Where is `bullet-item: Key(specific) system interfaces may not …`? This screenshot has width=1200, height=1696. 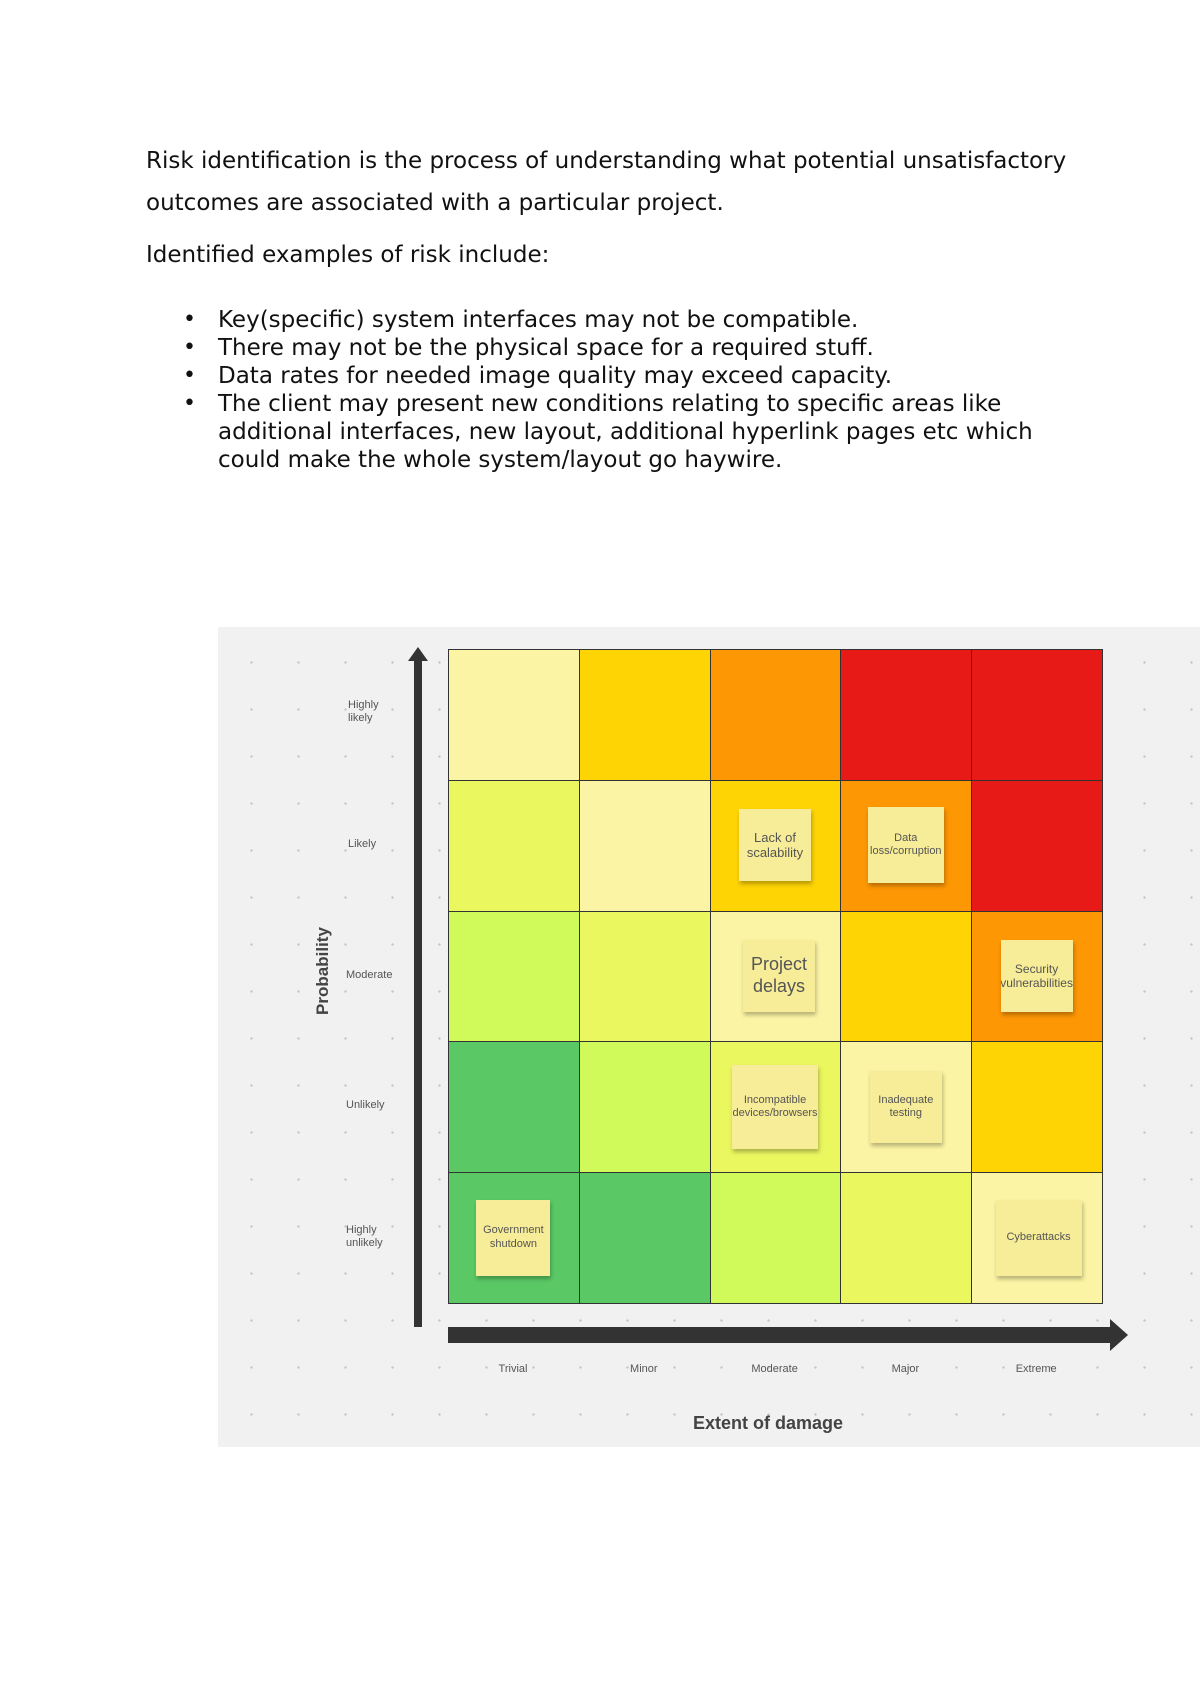 bullet-item: Key(specific) system interfaces may not … is located at coordinates (639, 320).